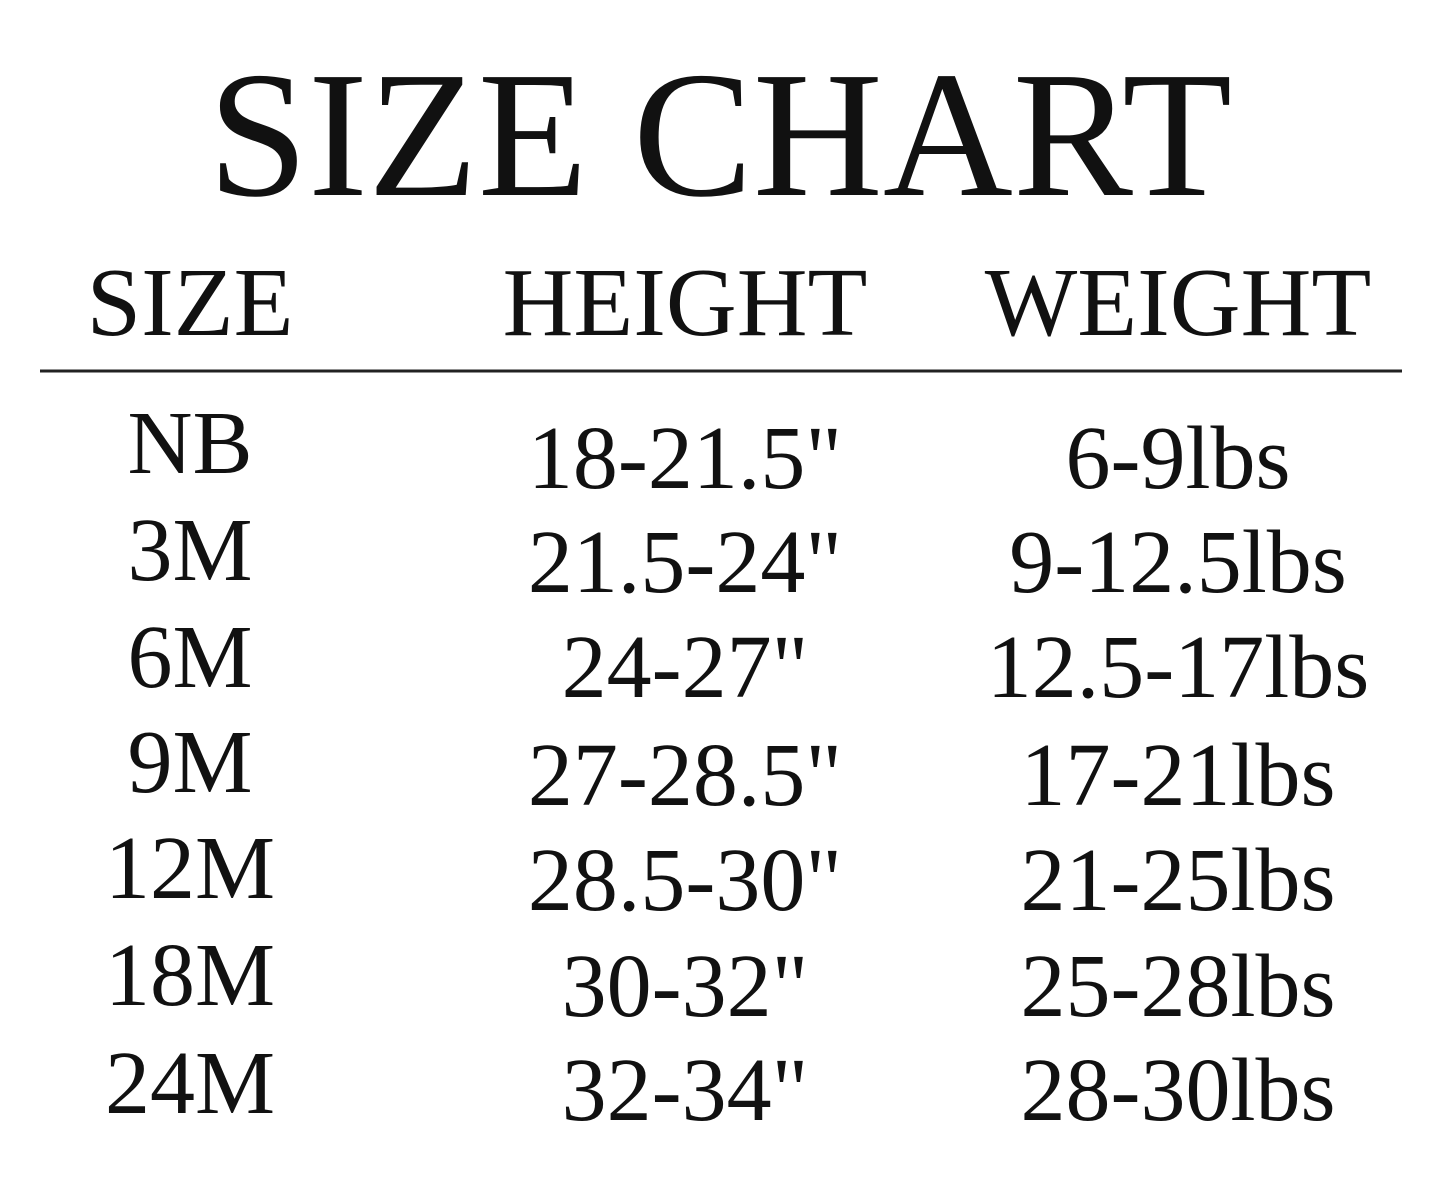  What do you see at coordinates (1178, 775) in the screenshot?
I see `weight-cell: 17-21lbs` at bounding box center [1178, 775].